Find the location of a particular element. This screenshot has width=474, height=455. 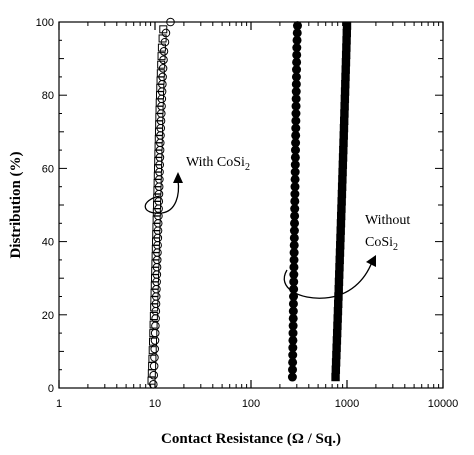

y-tick-label: 0 is located at coordinates (51, 389).